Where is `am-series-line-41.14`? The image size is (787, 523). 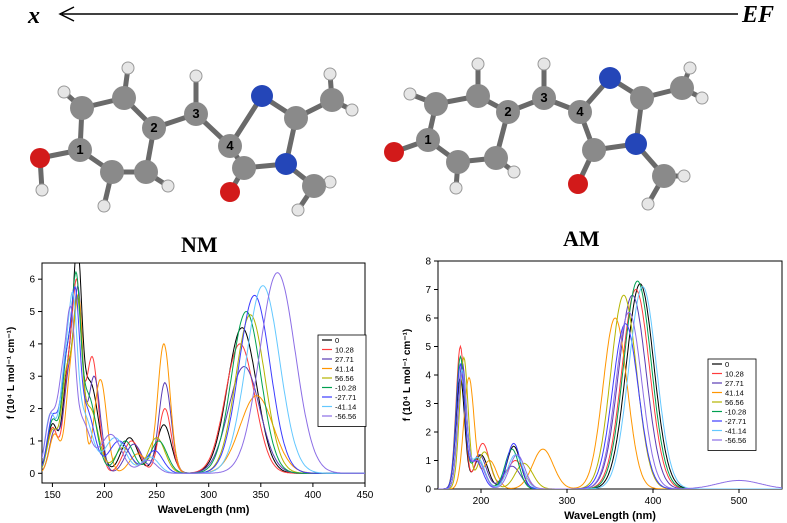
am-series-line-41.14 is located at coordinates (610, 403).